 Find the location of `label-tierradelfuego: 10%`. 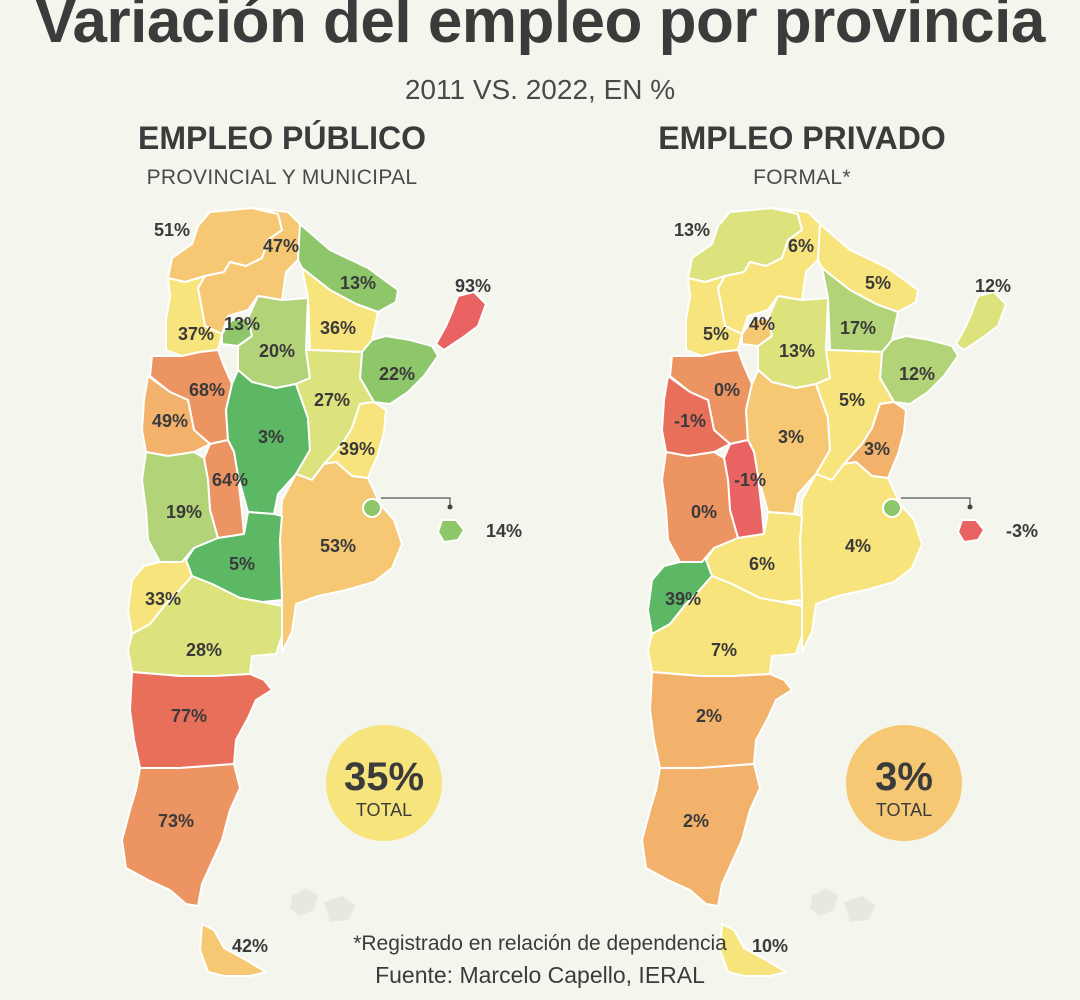

label-tierradelfuego: 10% is located at coordinates (770, 946).